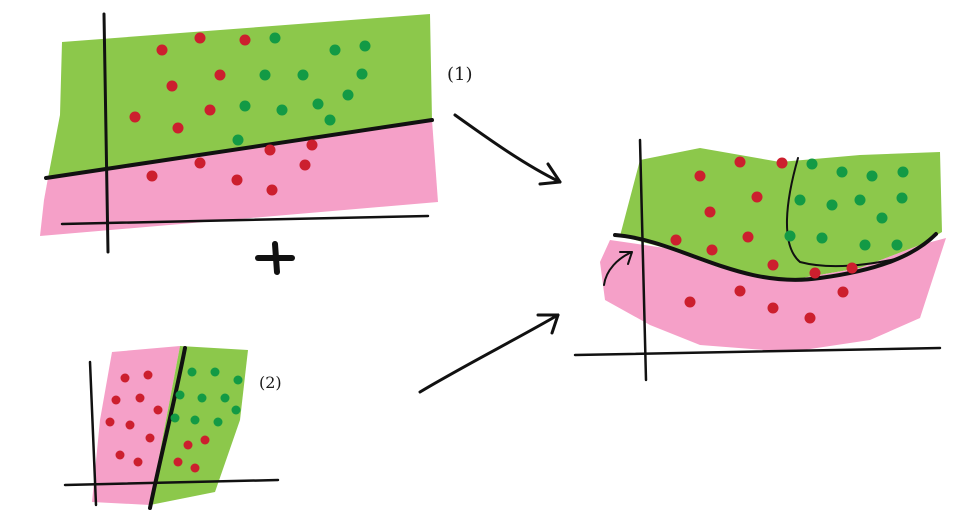 Image resolution: width=969 pixels, height=513 pixels. Describe the element at coordinates (643, 260) in the screenshot. I see `combined-y-axis` at that location.